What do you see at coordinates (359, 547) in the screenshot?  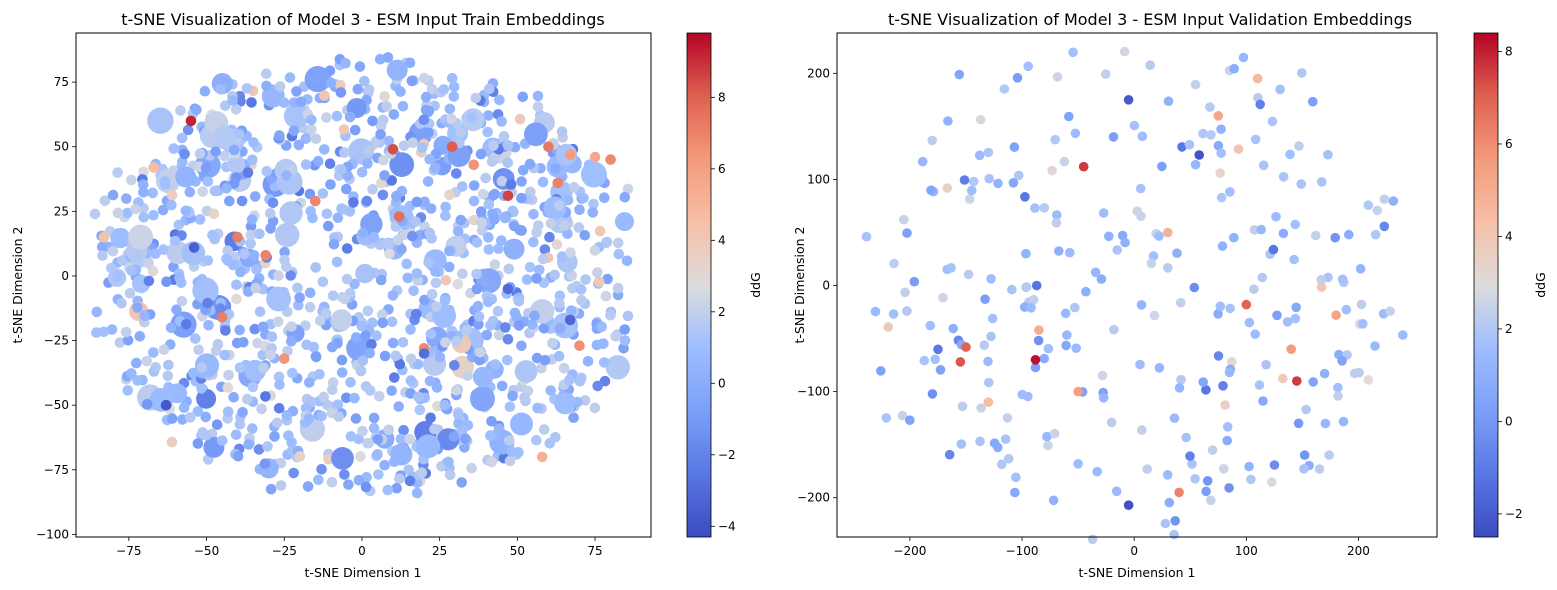 I see `x-ticks-train: −75 −50 −25 0 25 50 75` at bounding box center [359, 547].